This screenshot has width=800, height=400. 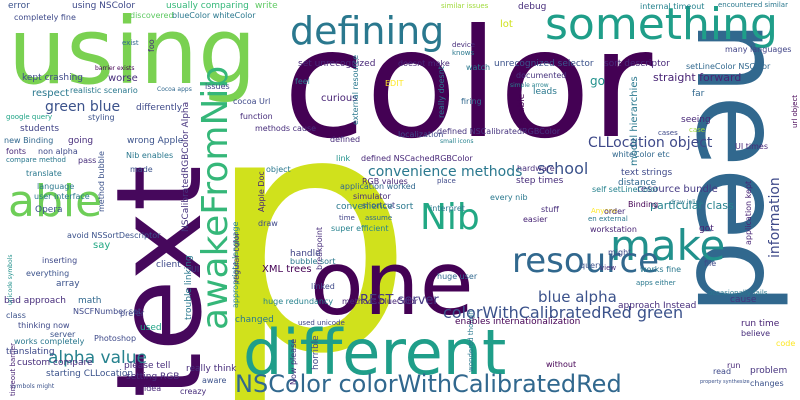 What do you see at coordinates (236, 257) in the screenshot?
I see `word: regular color` at bounding box center [236, 257].